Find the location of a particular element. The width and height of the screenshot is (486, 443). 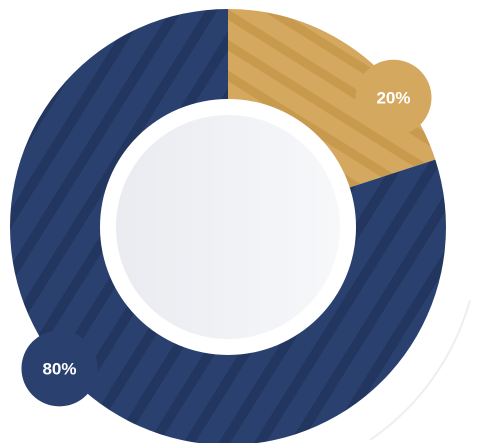

badge-20: 20% is located at coordinates (393, 97).